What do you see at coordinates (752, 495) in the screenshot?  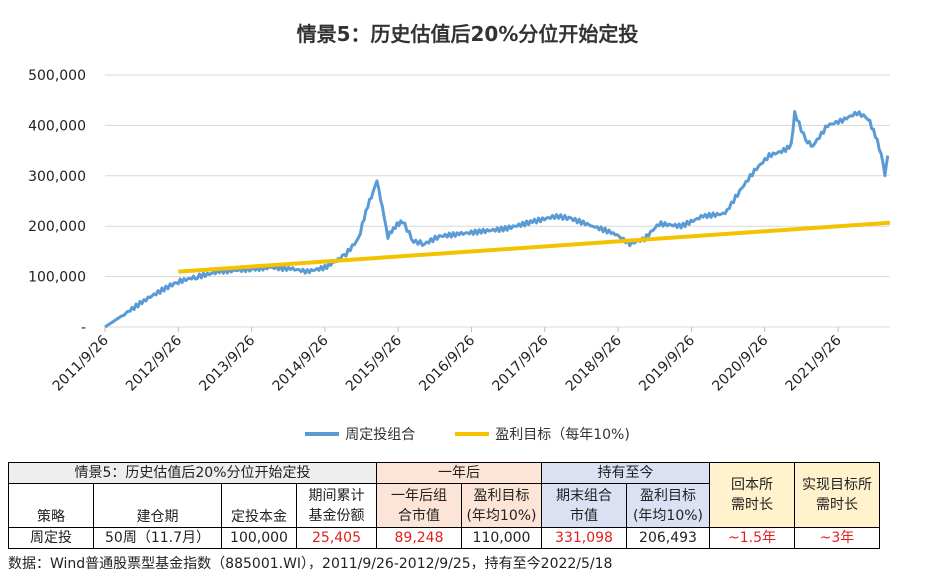 I see `header-payback-time: 回本所 需时长` at bounding box center [752, 495].